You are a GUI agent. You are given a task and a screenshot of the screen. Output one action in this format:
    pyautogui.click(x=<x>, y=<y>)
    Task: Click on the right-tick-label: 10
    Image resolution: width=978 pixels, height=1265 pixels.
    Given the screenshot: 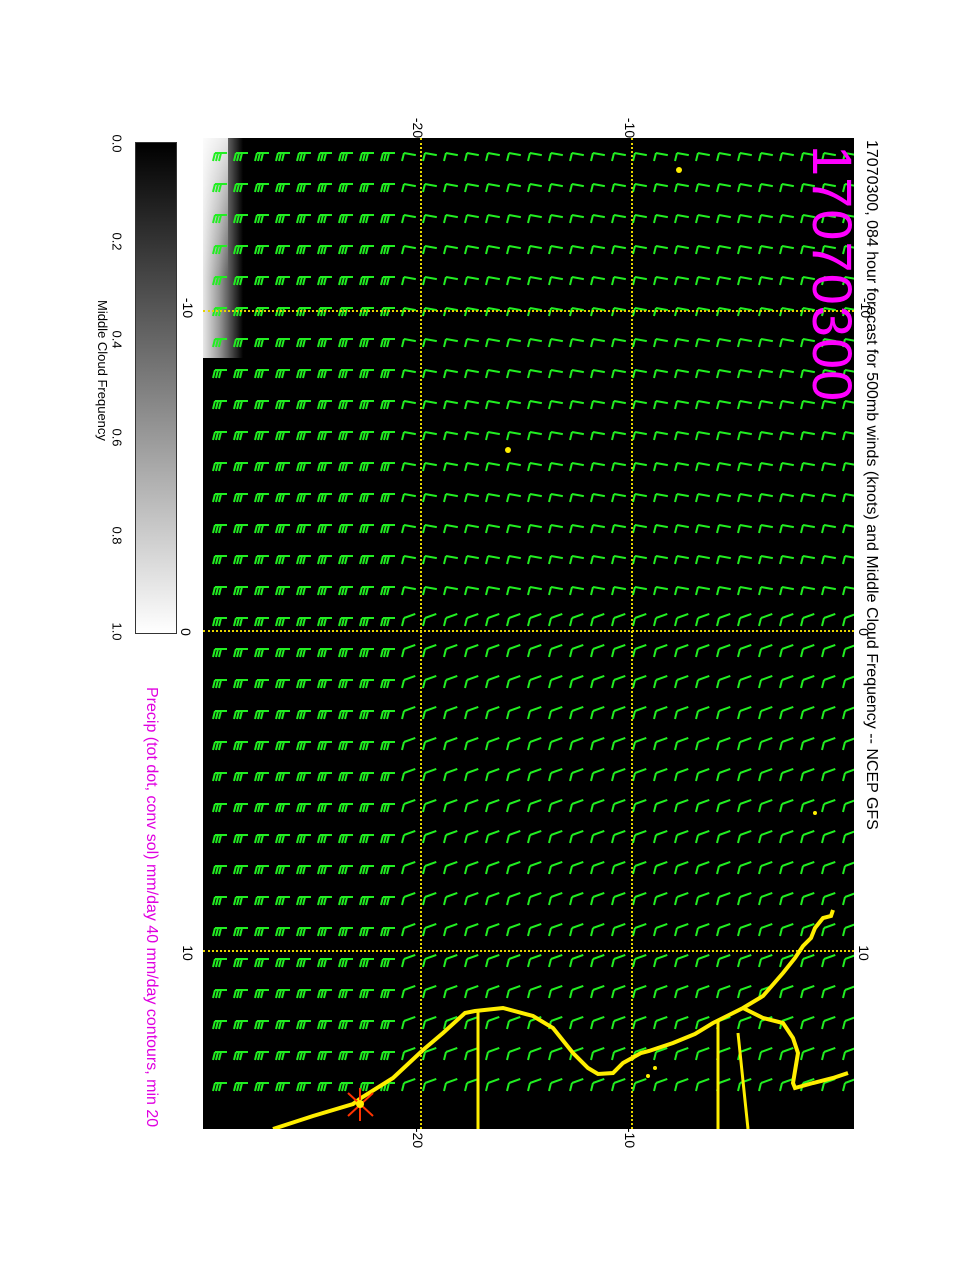 What is the action you would take?
    pyautogui.click(x=863, y=953)
    